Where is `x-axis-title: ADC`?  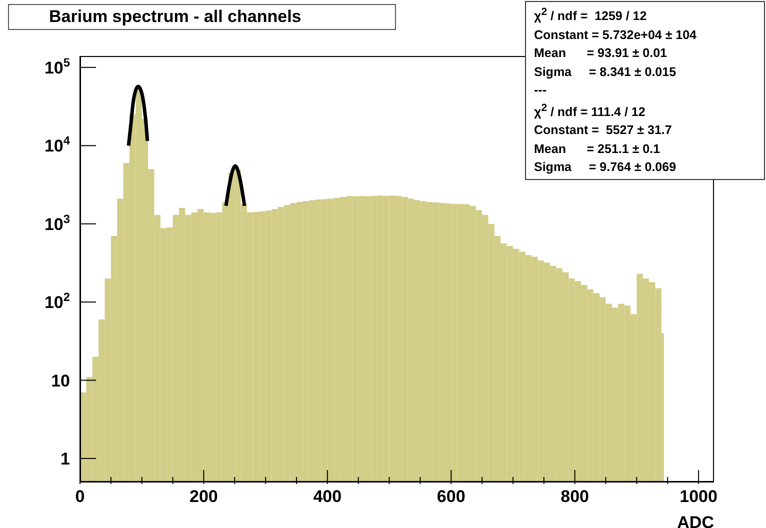 x-axis-title: ADC is located at coordinates (695, 520).